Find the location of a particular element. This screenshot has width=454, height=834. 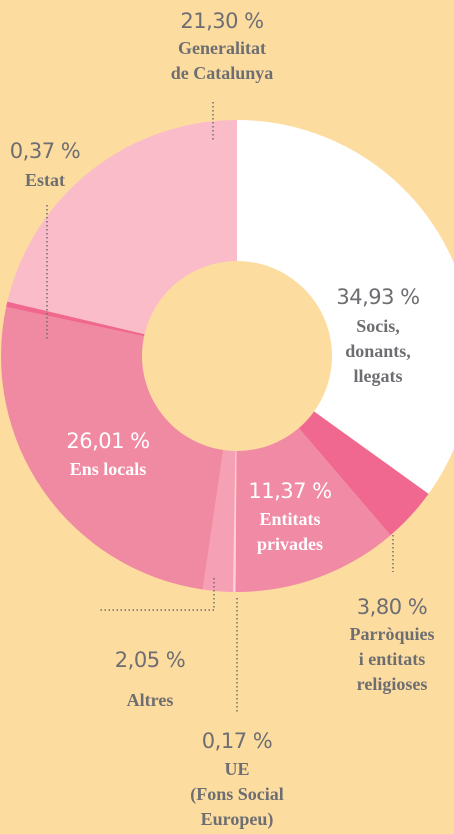

category-label: Entitats is located at coordinates (289, 519).